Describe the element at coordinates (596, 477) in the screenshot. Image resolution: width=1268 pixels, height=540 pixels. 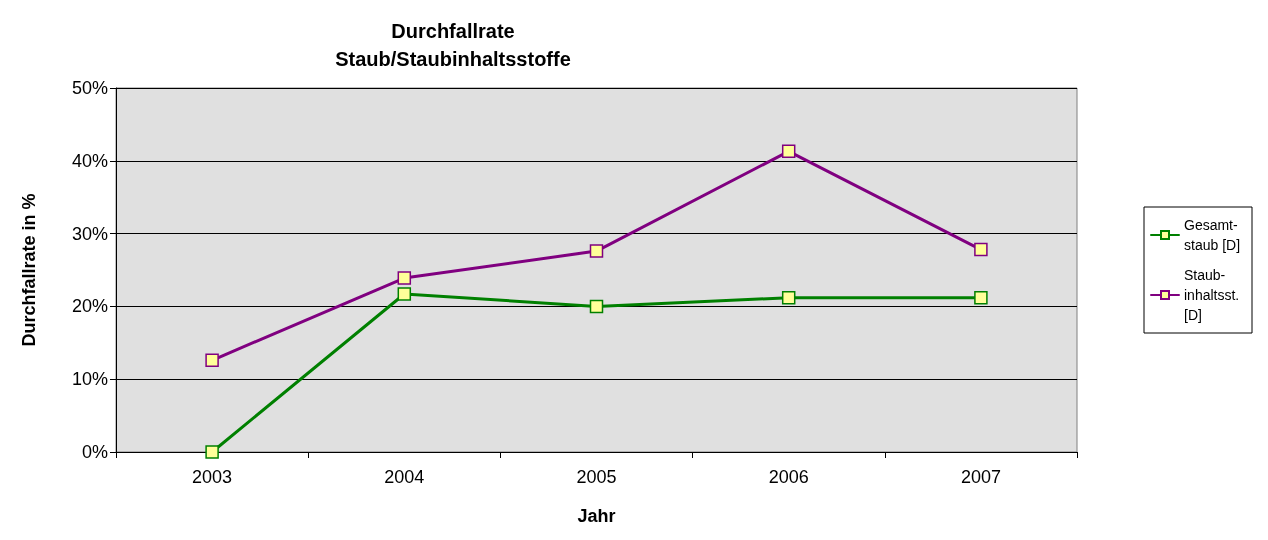
I see `x-tick-label: 2005` at that location.